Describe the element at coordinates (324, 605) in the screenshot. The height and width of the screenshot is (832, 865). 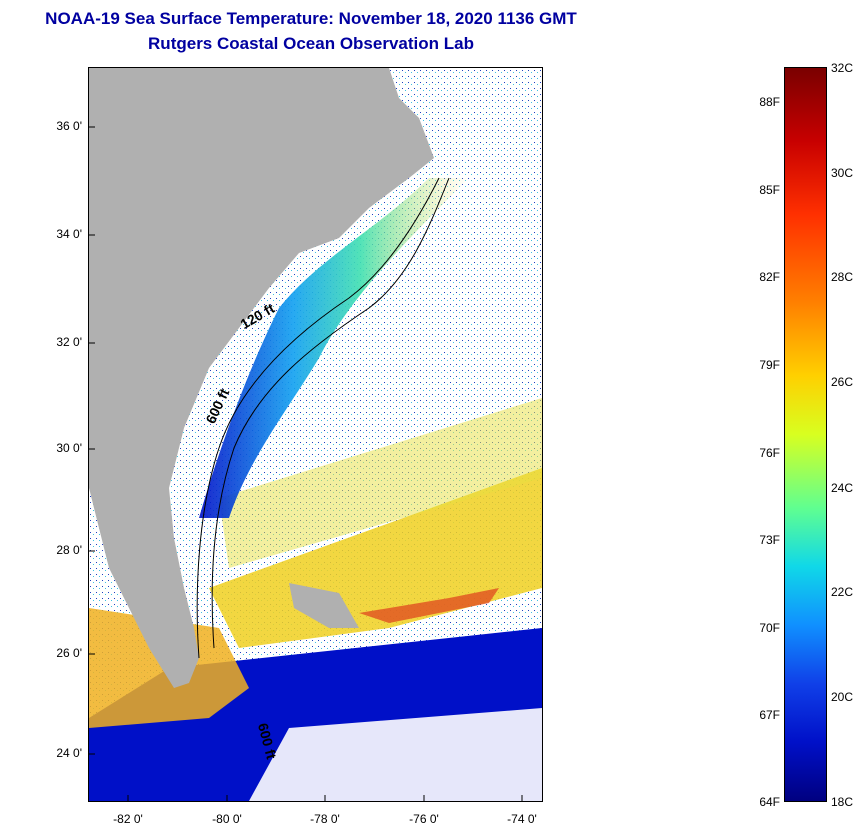
I see `bahamas-land` at that location.